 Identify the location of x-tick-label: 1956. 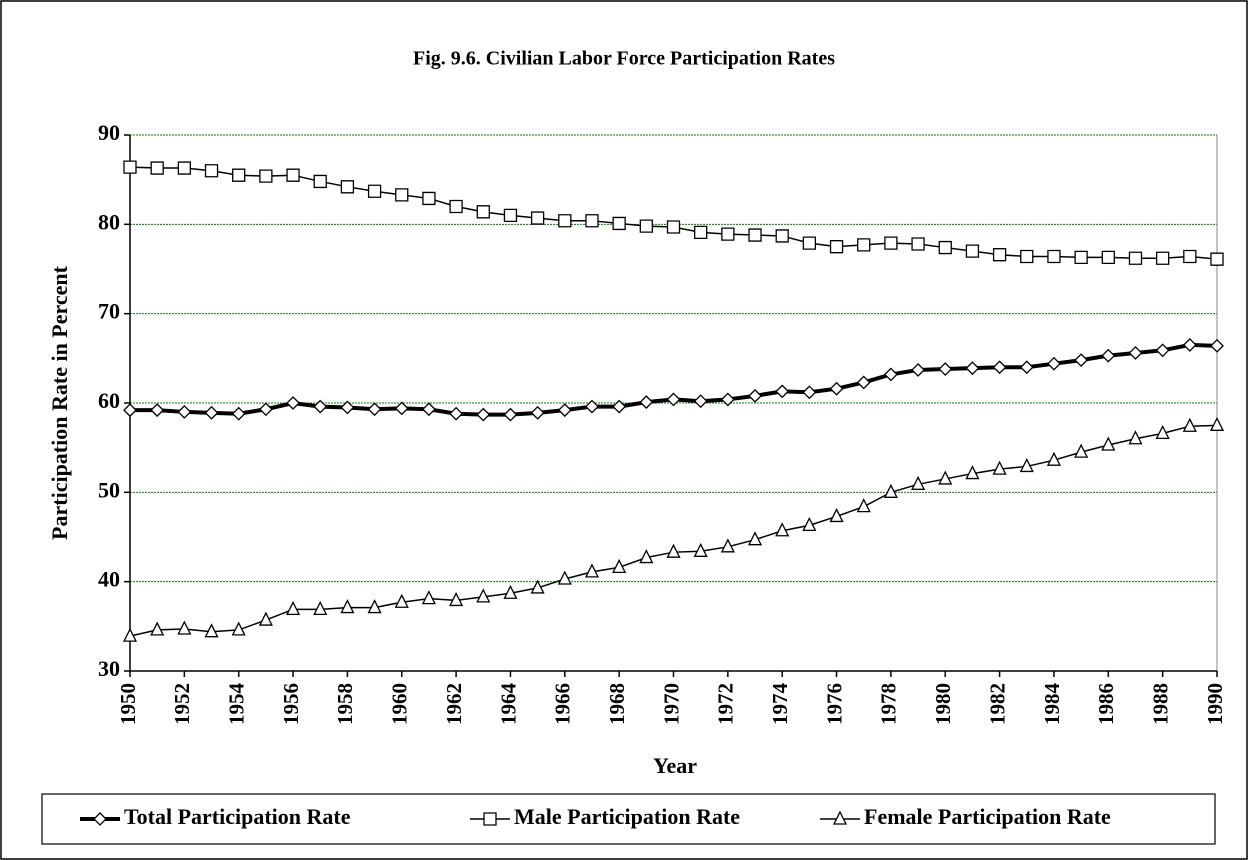
(291, 704).